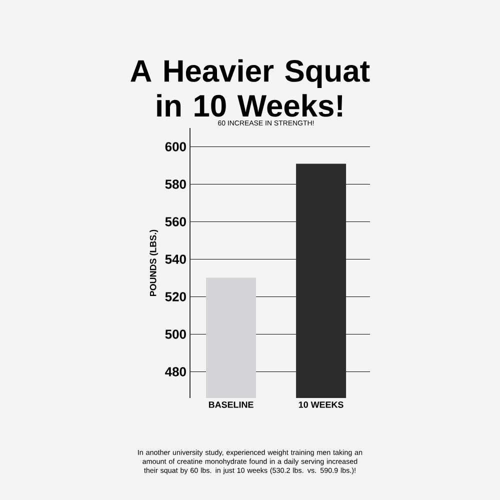 This screenshot has height=500, width=500. Describe the element at coordinates (321, 405) in the screenshot. I see `x-tick-label: 10 WEEKS` at that location.